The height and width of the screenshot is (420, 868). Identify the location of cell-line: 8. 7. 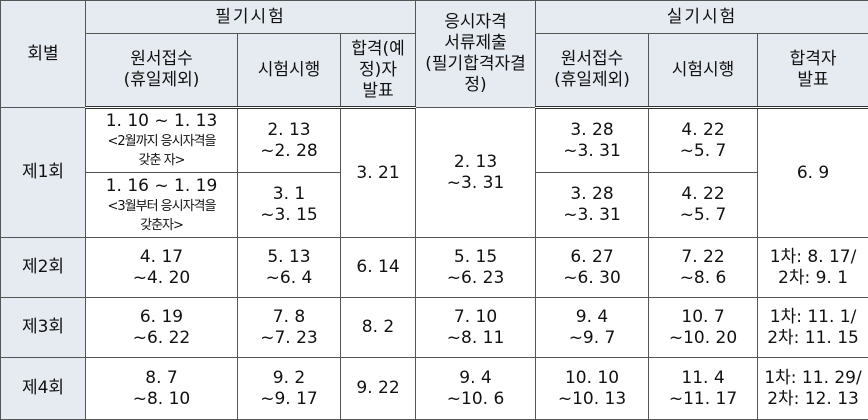
(161, 378).